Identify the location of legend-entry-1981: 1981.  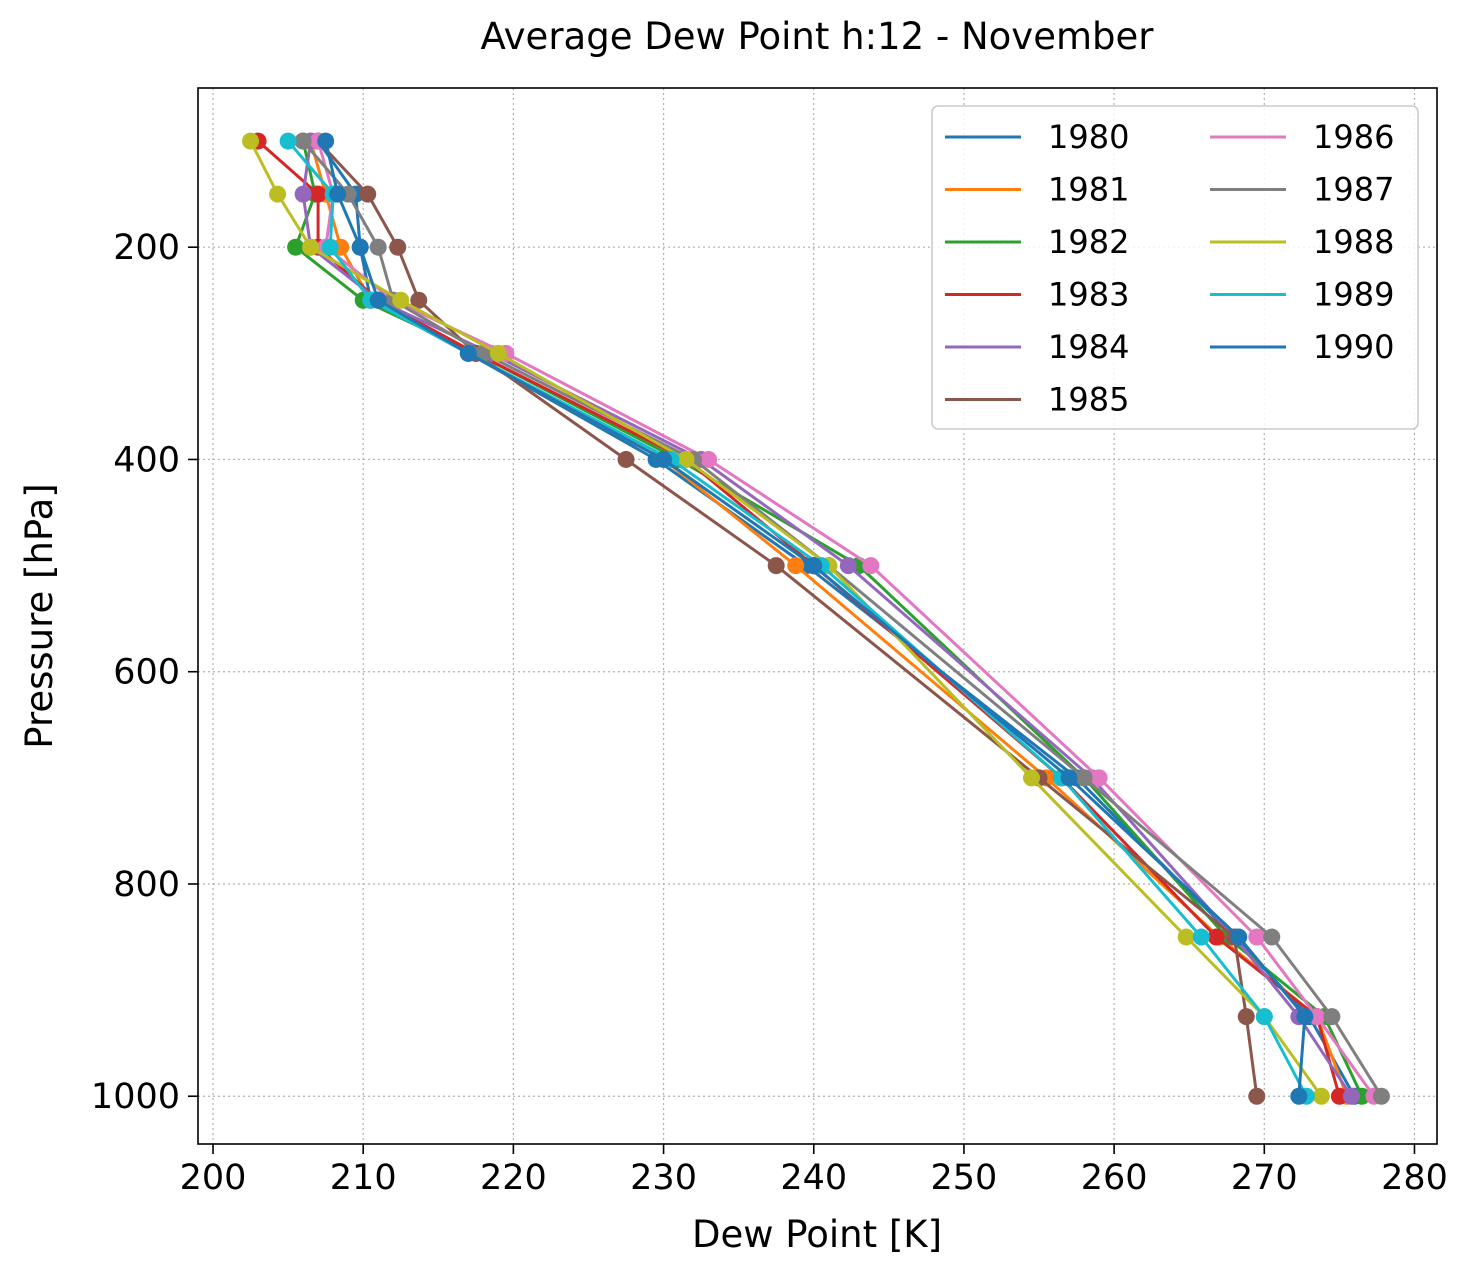
(1037, 190).